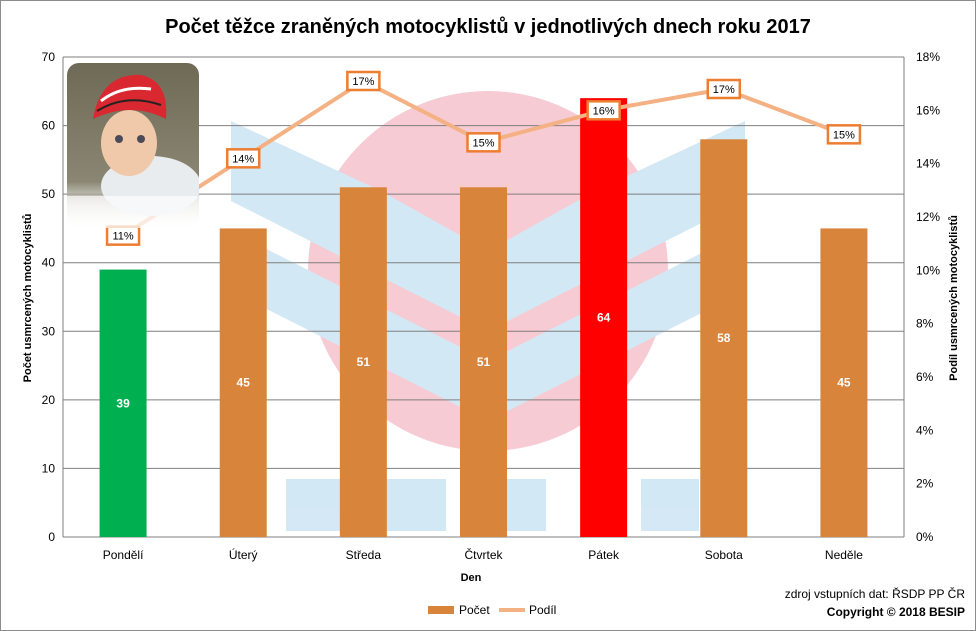  Describe the element at coordinates (123, 555) in the screenshot. I see `category-label: Pondělí` at that location.